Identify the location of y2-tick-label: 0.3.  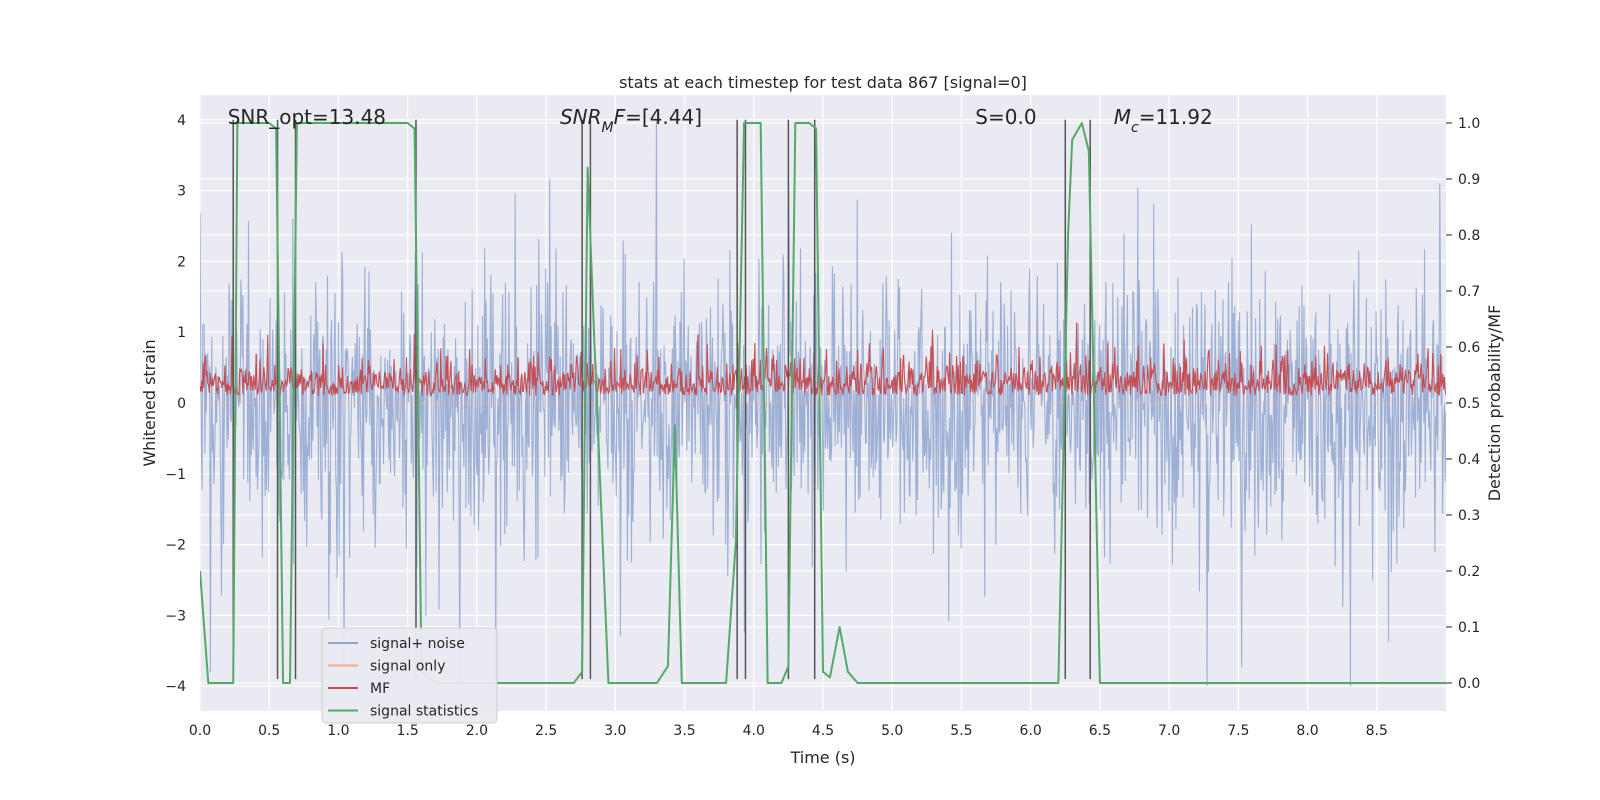
(1469, 516).